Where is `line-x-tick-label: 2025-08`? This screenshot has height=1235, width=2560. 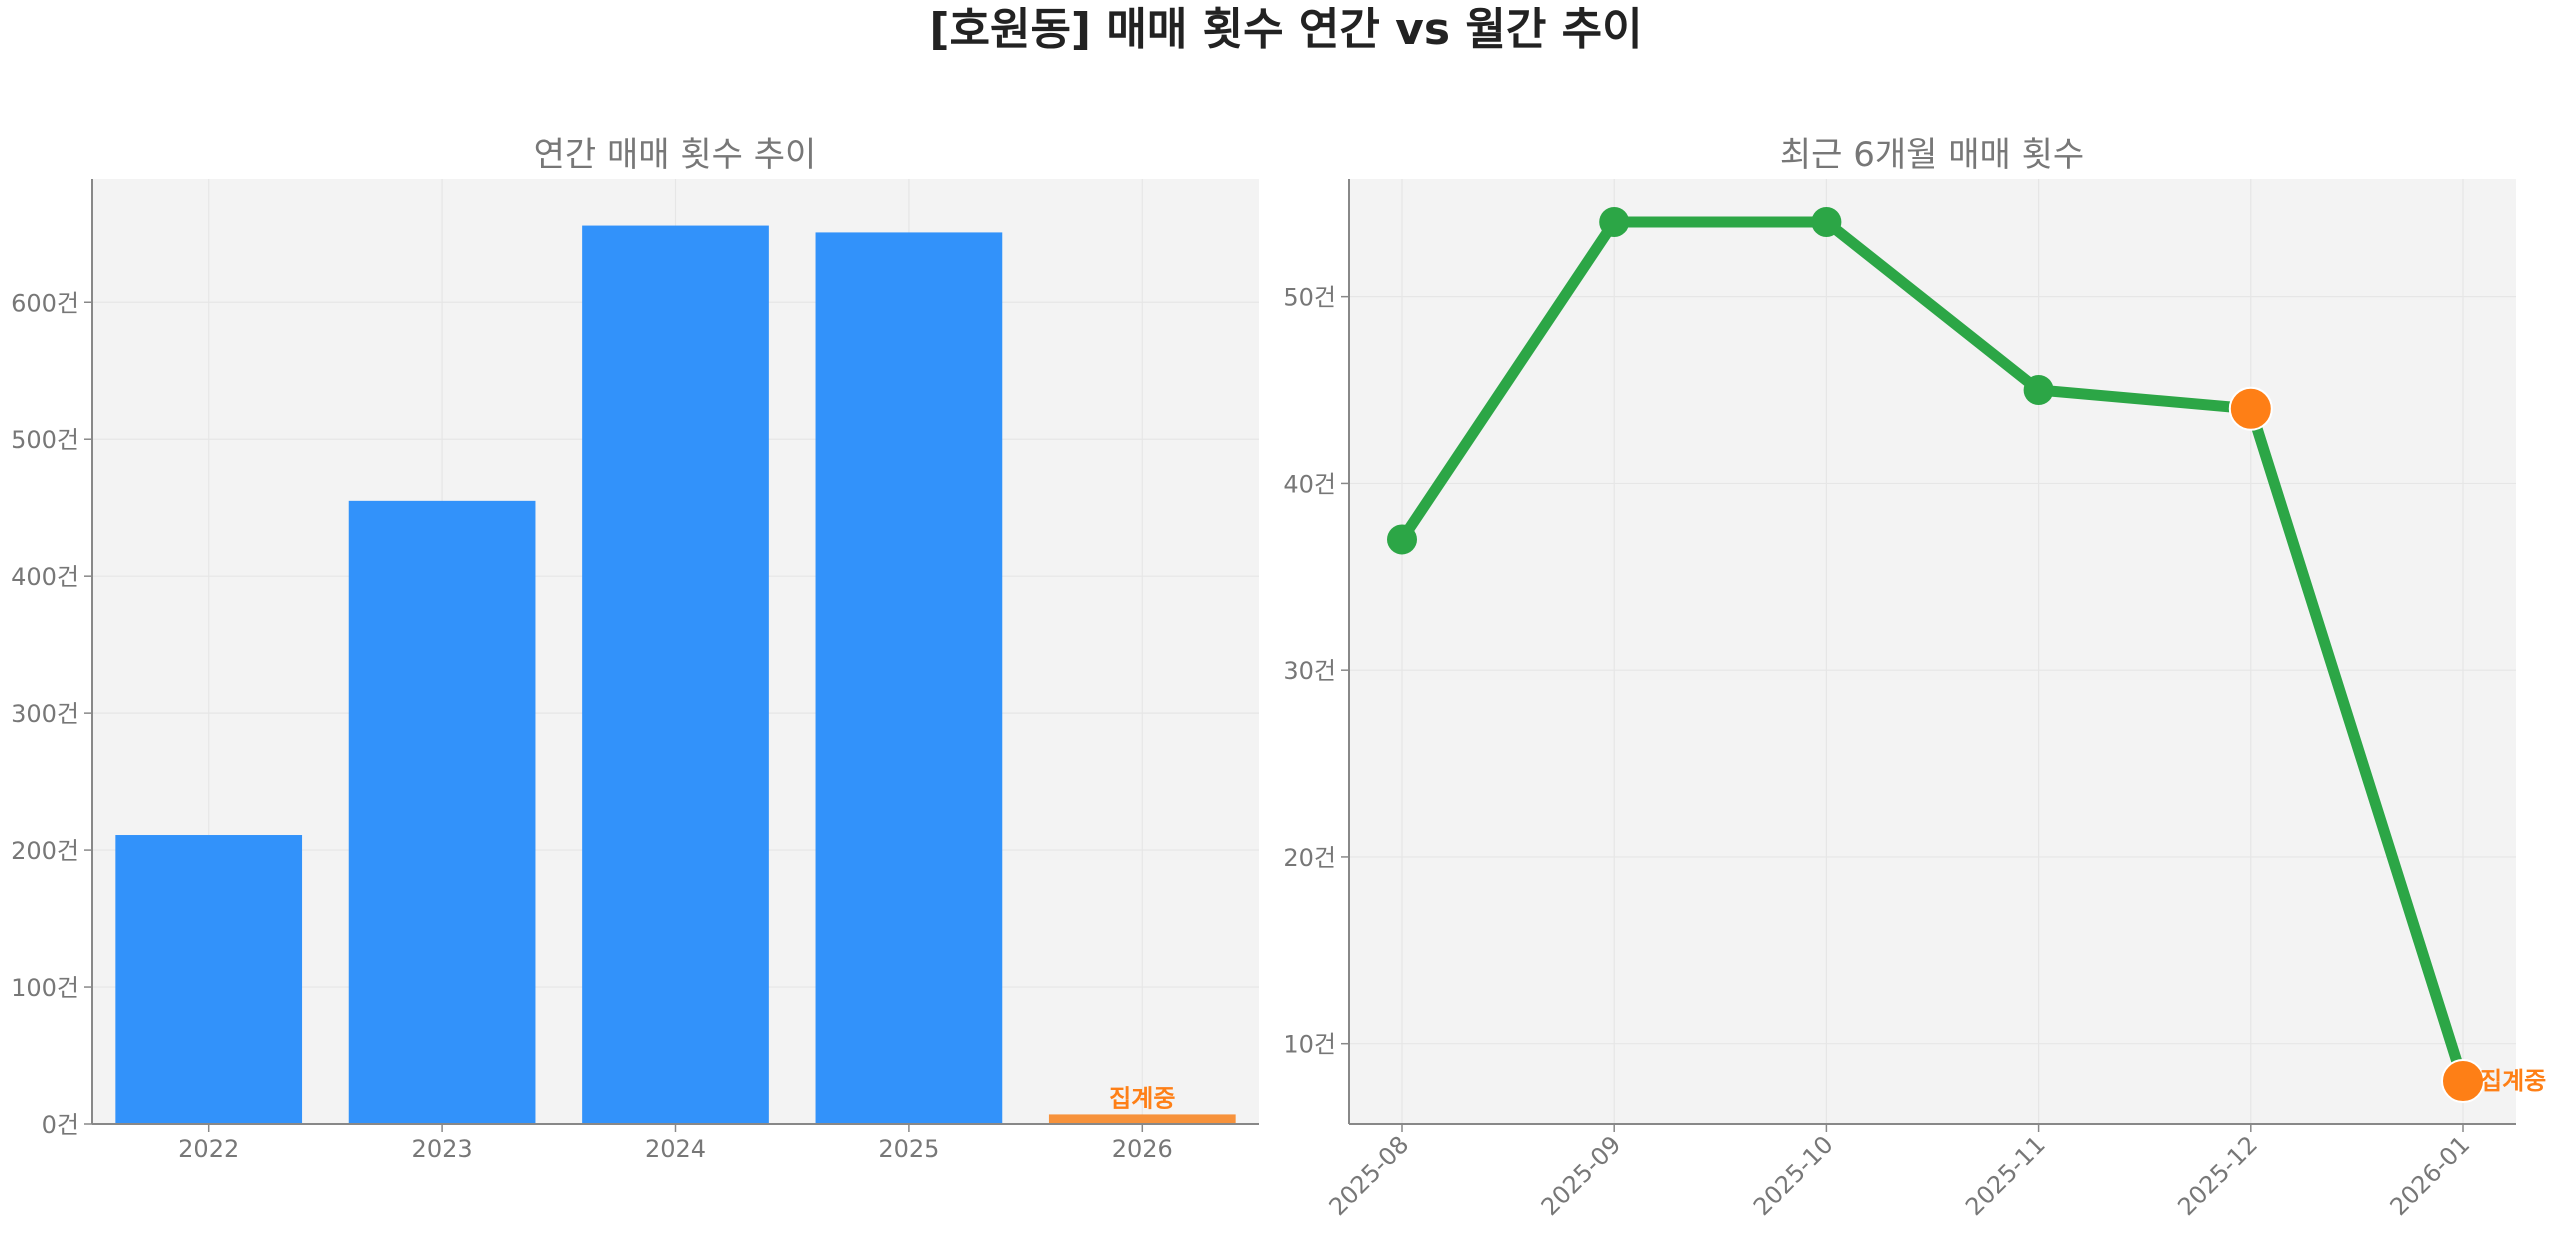
line-x-tick-label: 2025-08 is located at coordinates (1369, 1175).